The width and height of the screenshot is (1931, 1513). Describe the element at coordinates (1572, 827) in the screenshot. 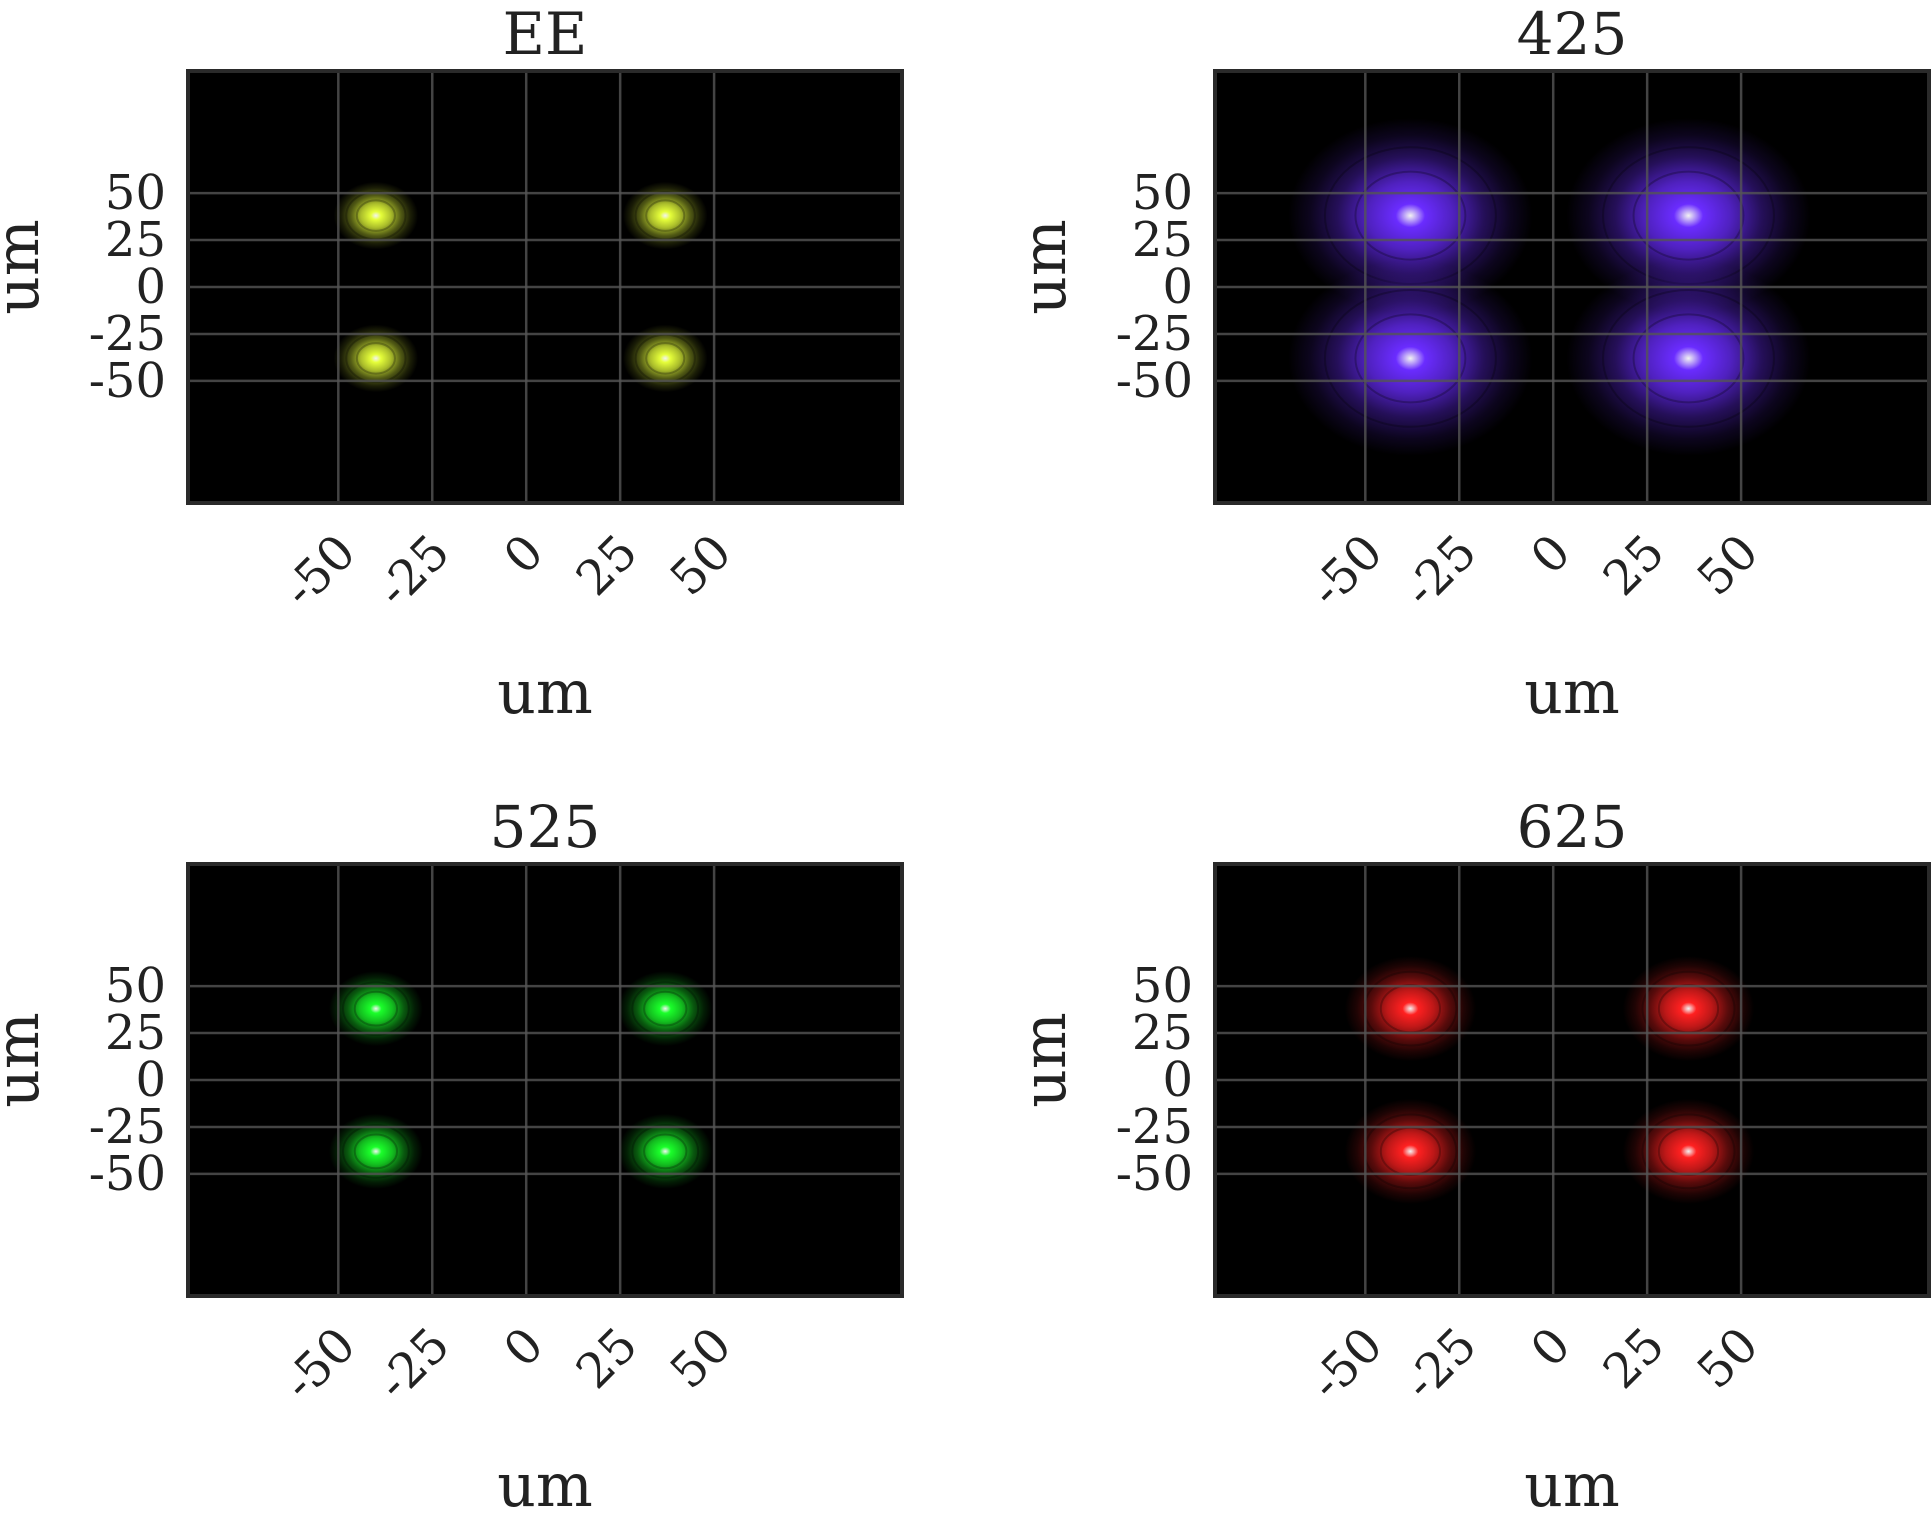

I see `chart-title: 625` at that location.